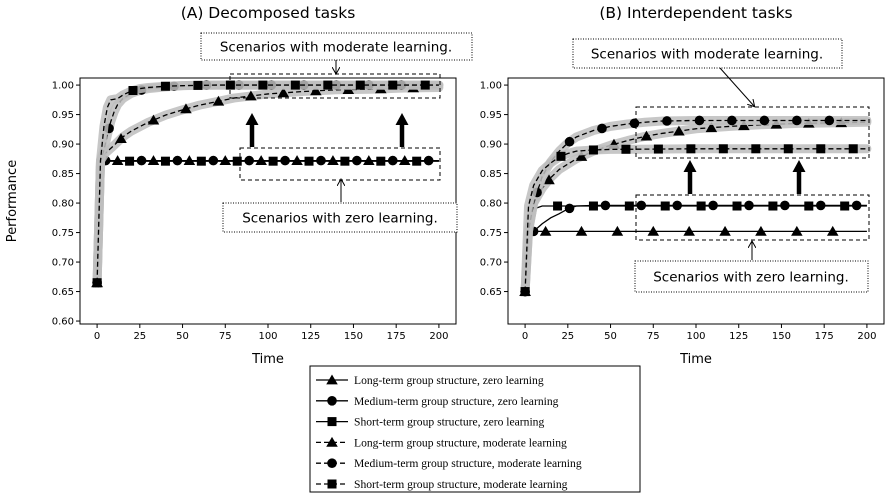 This screenshot has height=496, width=890. I want to click on series-short-moderate, so click(696, 220).